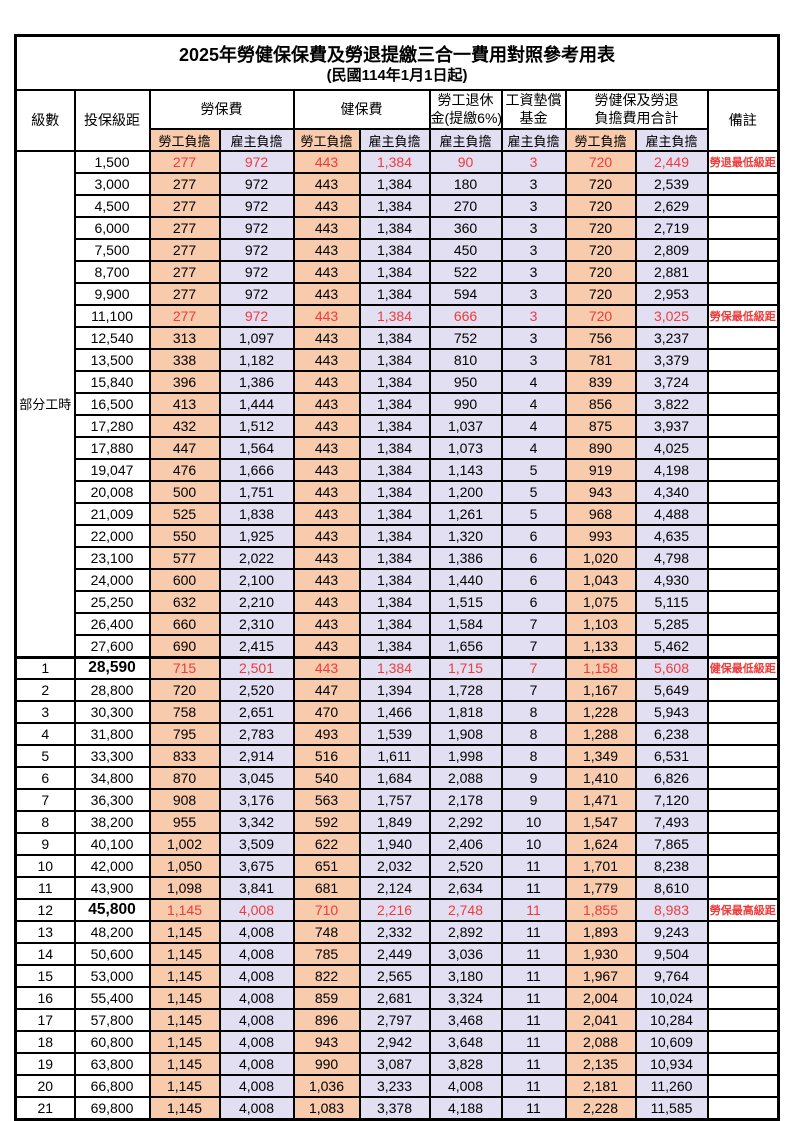  I want to click on total-employer-cell: 3,379, so click(671, 360).